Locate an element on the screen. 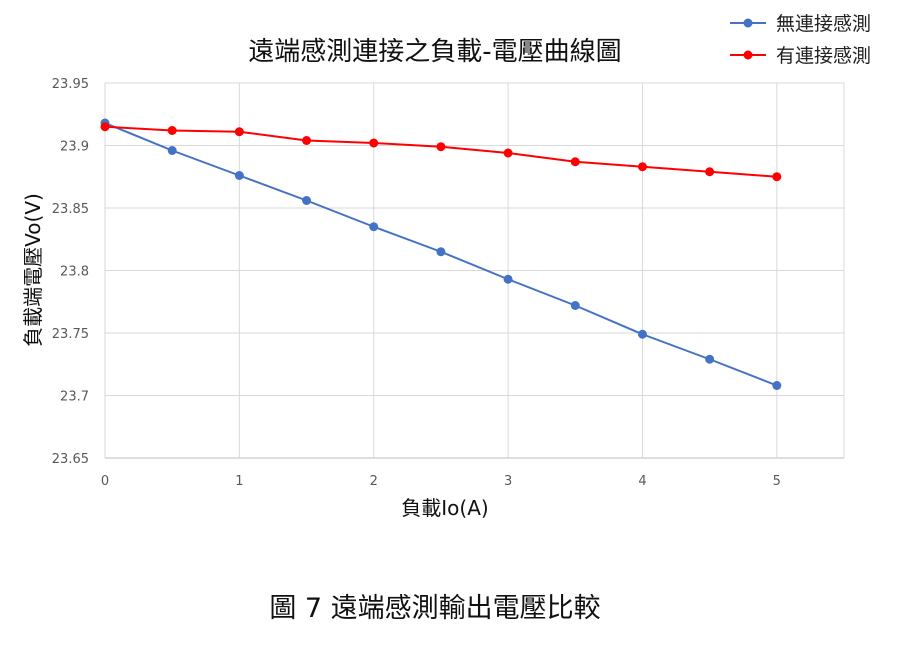 Image resolution: width=906 pixels, height=647 pixels. x-tick-label: 0 is located at coordinates (105, 481).